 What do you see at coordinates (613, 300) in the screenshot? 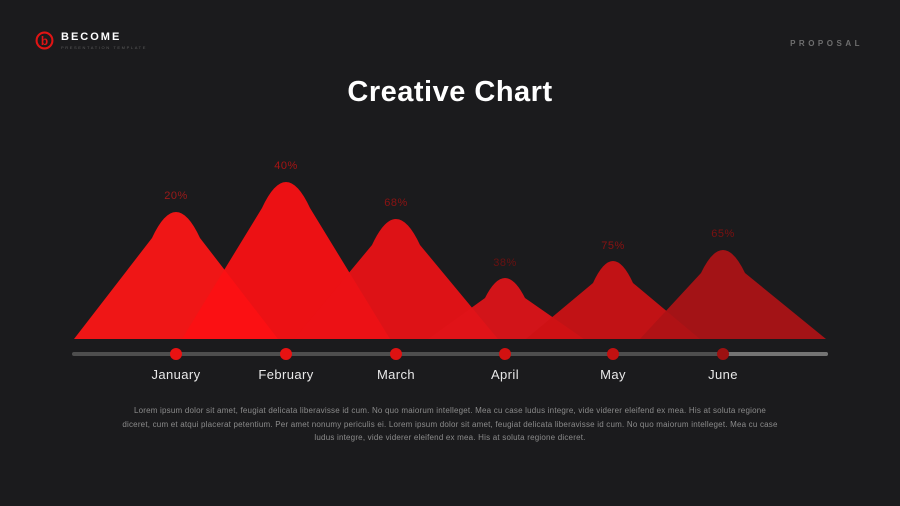
I see `mountain-may` at bounding box center [613, 300].